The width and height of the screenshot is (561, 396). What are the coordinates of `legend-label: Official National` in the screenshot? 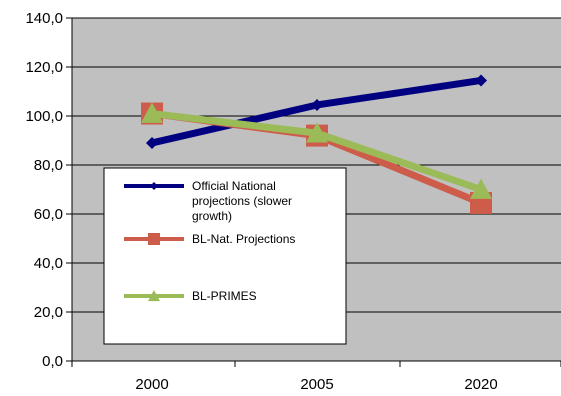 It's located at (234, 186).